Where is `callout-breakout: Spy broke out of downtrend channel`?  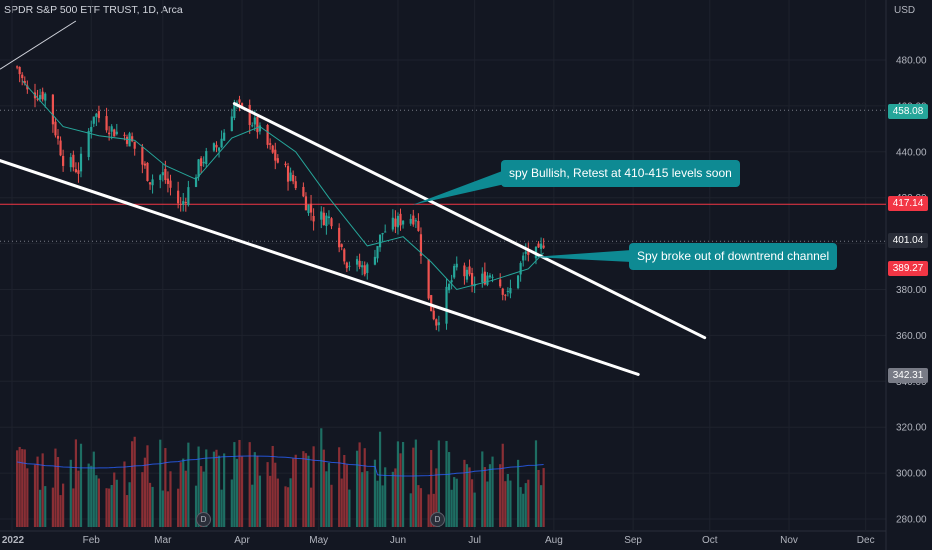
callout-breakout: Spy broke out of downtrend channel is located at coordinates (733, 256).